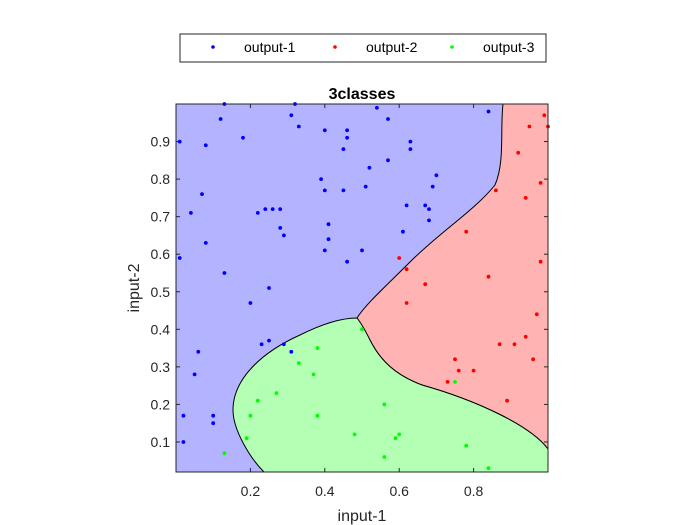 This screenshot has width=700, height=525. Describe the element at coordinates (161, 179) in the screenshot. I see `y-tick-label: 0.8` at that location.